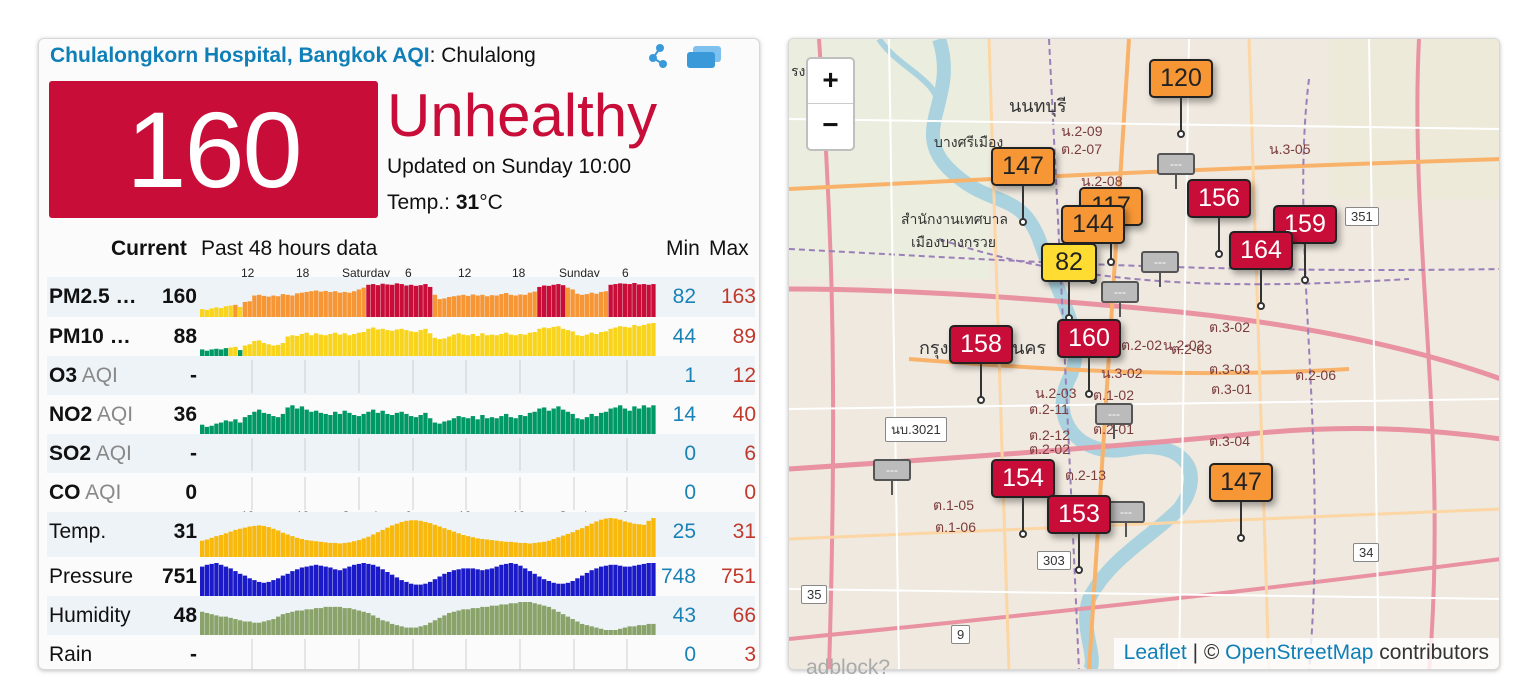 The image size is (1519, 691). I want to click on row-min: 44, so click(684, 336).